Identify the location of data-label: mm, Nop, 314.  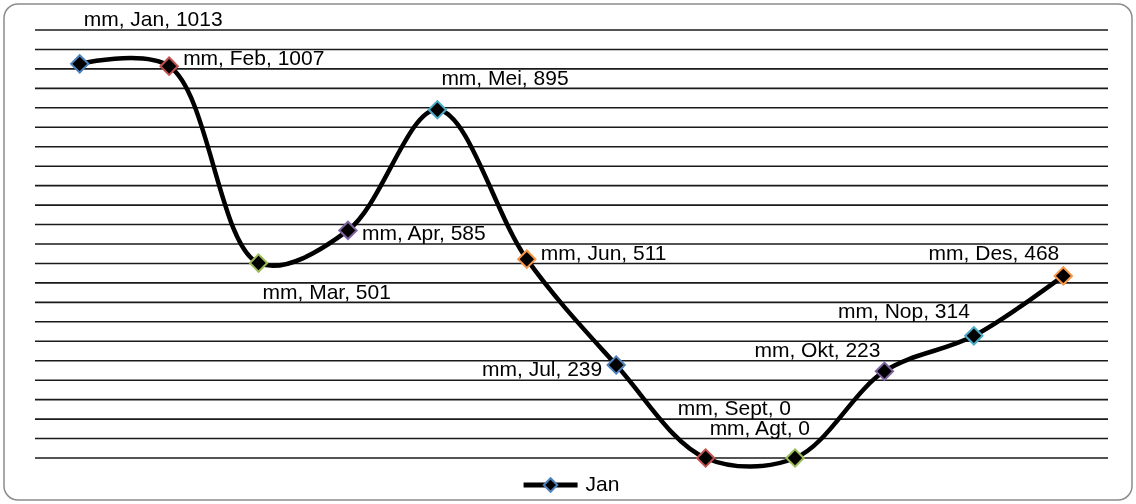
(904, 311).